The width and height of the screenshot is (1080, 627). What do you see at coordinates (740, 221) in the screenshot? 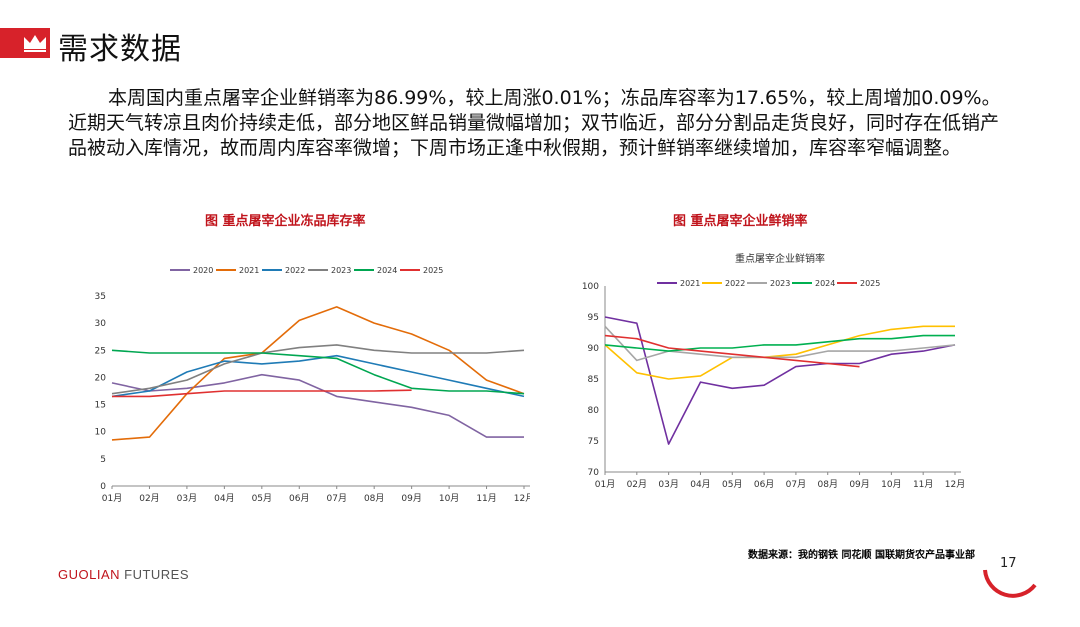
I see `right-chart-title: 图 重点屠宰企业鲜销率` at bounding box center [740, 221].